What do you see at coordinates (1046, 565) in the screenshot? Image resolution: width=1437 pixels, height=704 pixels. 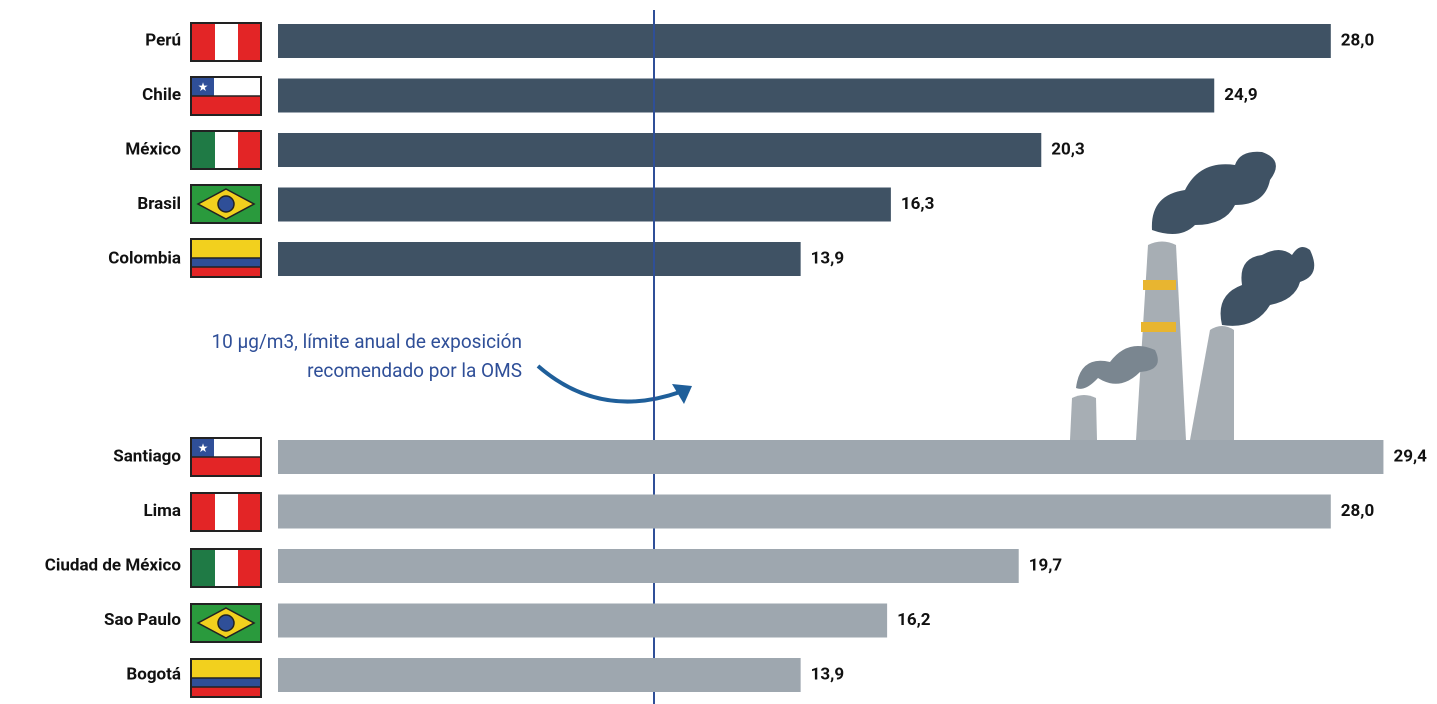 I see `value-label: 19,7` at bounding box center [1046, 565].